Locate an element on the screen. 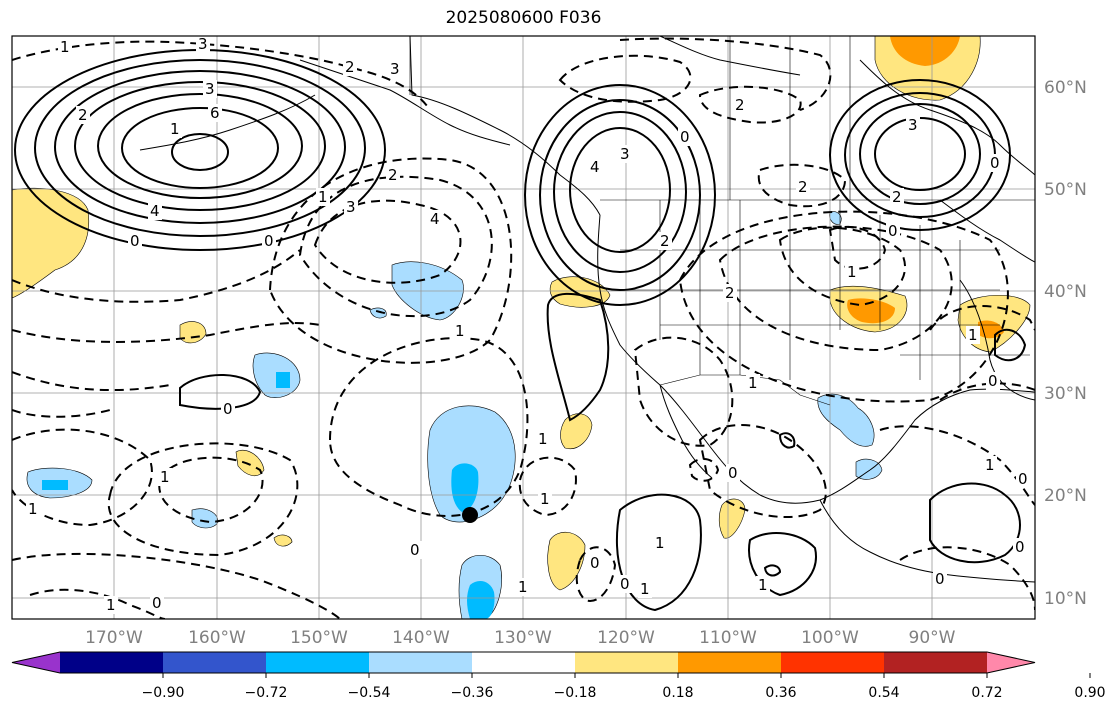 The width and height of the screenshot is (1105, 712). lon-label: 140°W is located at coordinates (421, 638).